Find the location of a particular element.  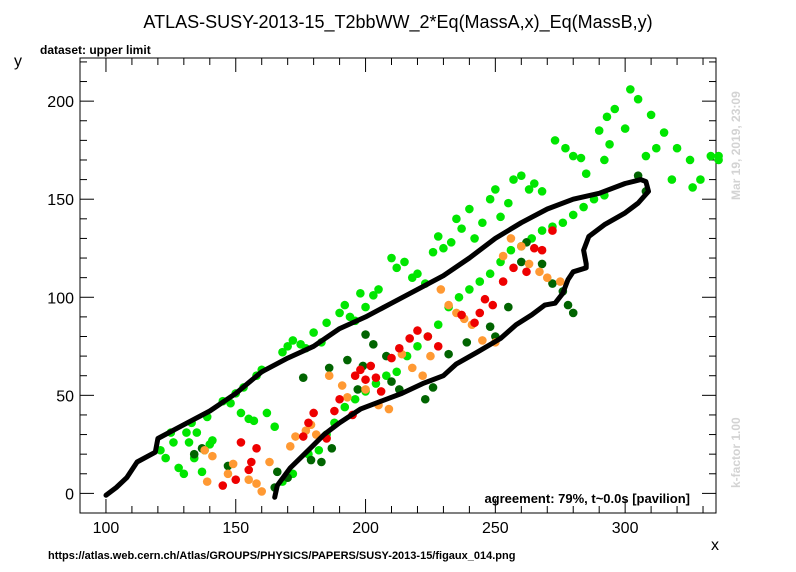

x-tick-label: 250 is located at coordinates (495, 528).